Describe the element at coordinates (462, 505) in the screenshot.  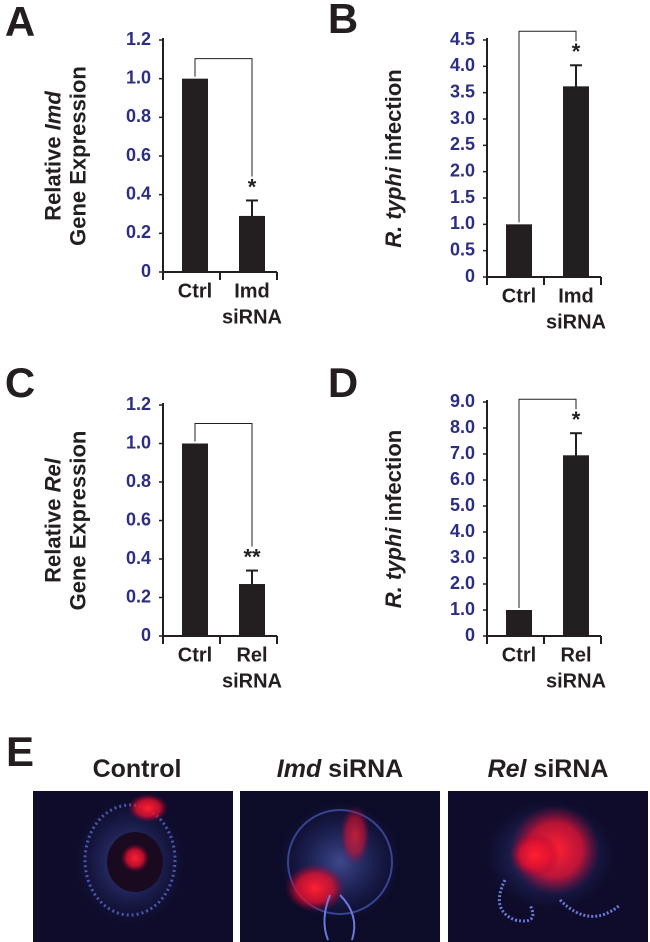
I see `y-tick-label: 5.0` at that location.